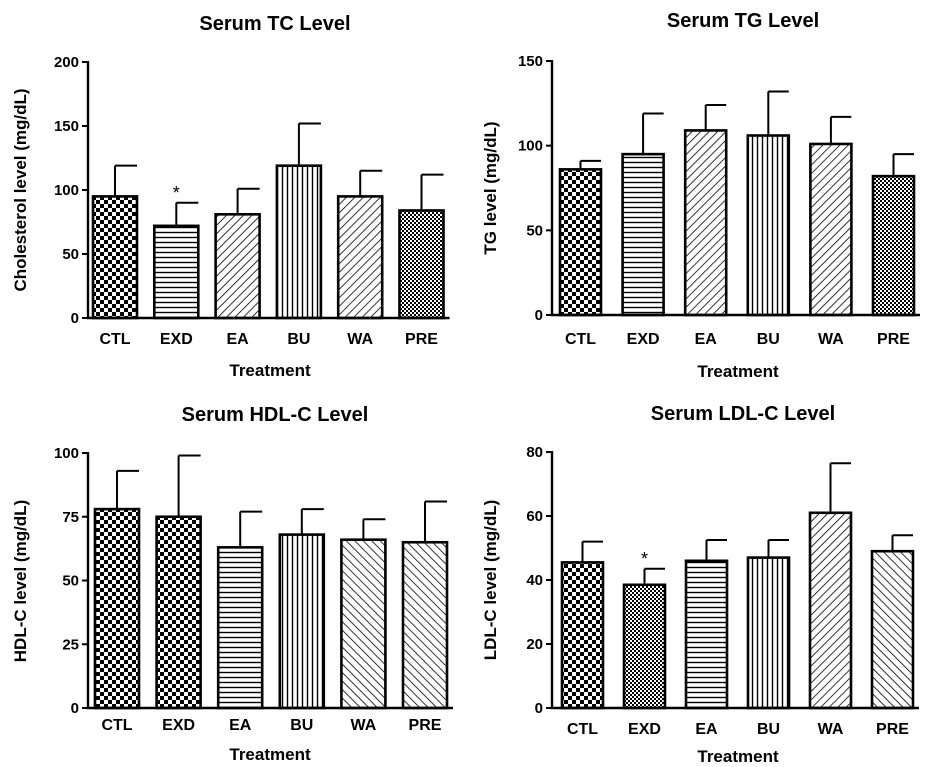  I want to click on chart-title: Serum TG Level, so click(743, 21).